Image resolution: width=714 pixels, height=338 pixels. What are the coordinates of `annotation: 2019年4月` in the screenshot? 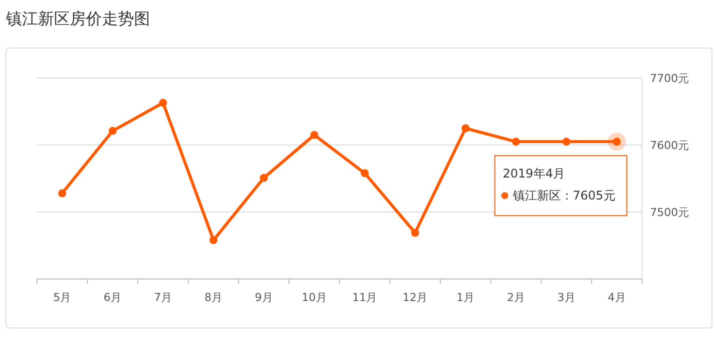 It's located at (533, 173).